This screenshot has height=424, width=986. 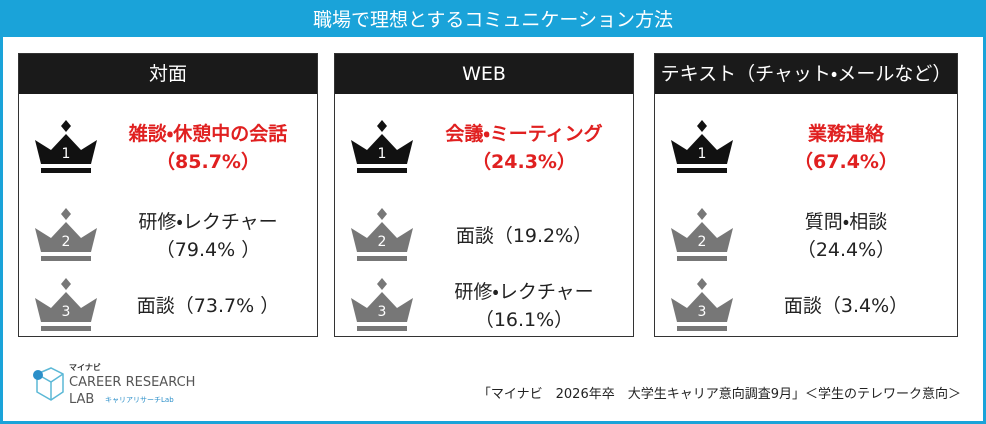 I want to click on rank-item: 3 研修・レクチャー （16.1%）, so click(x=484, y=306).